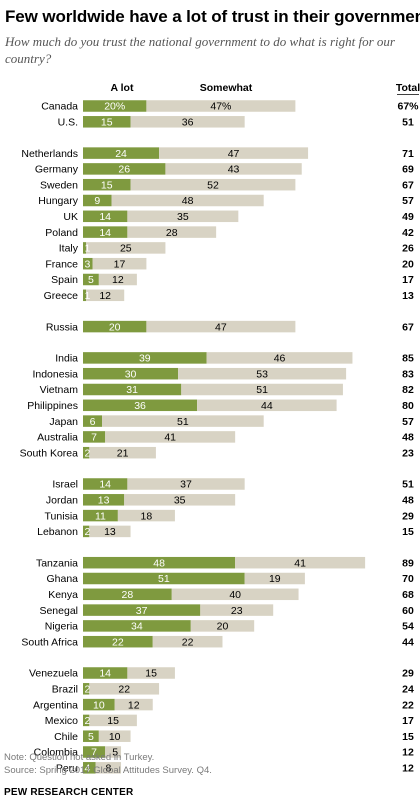 This screenshot has height=812, width=420. I want to click on value-label-somewhat: 44, so click(267, 406).